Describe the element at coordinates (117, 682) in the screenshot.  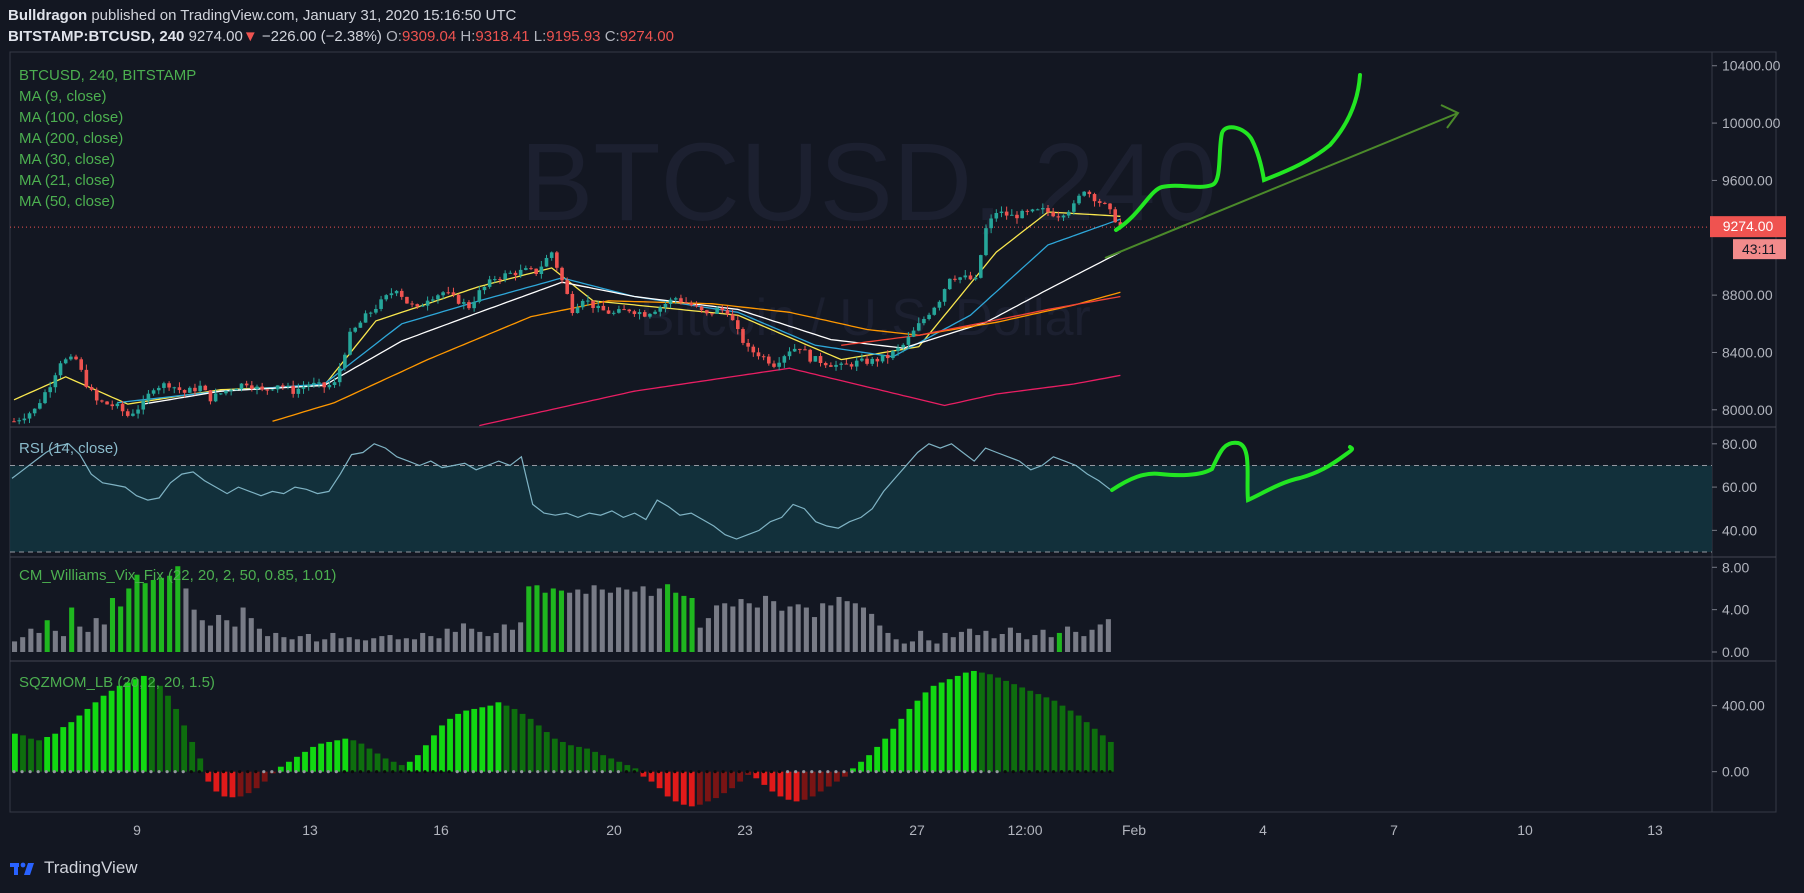
I see `sqzmom-legend: SQZMOM_LB (20, 2, 20, 1.5)` at that location.